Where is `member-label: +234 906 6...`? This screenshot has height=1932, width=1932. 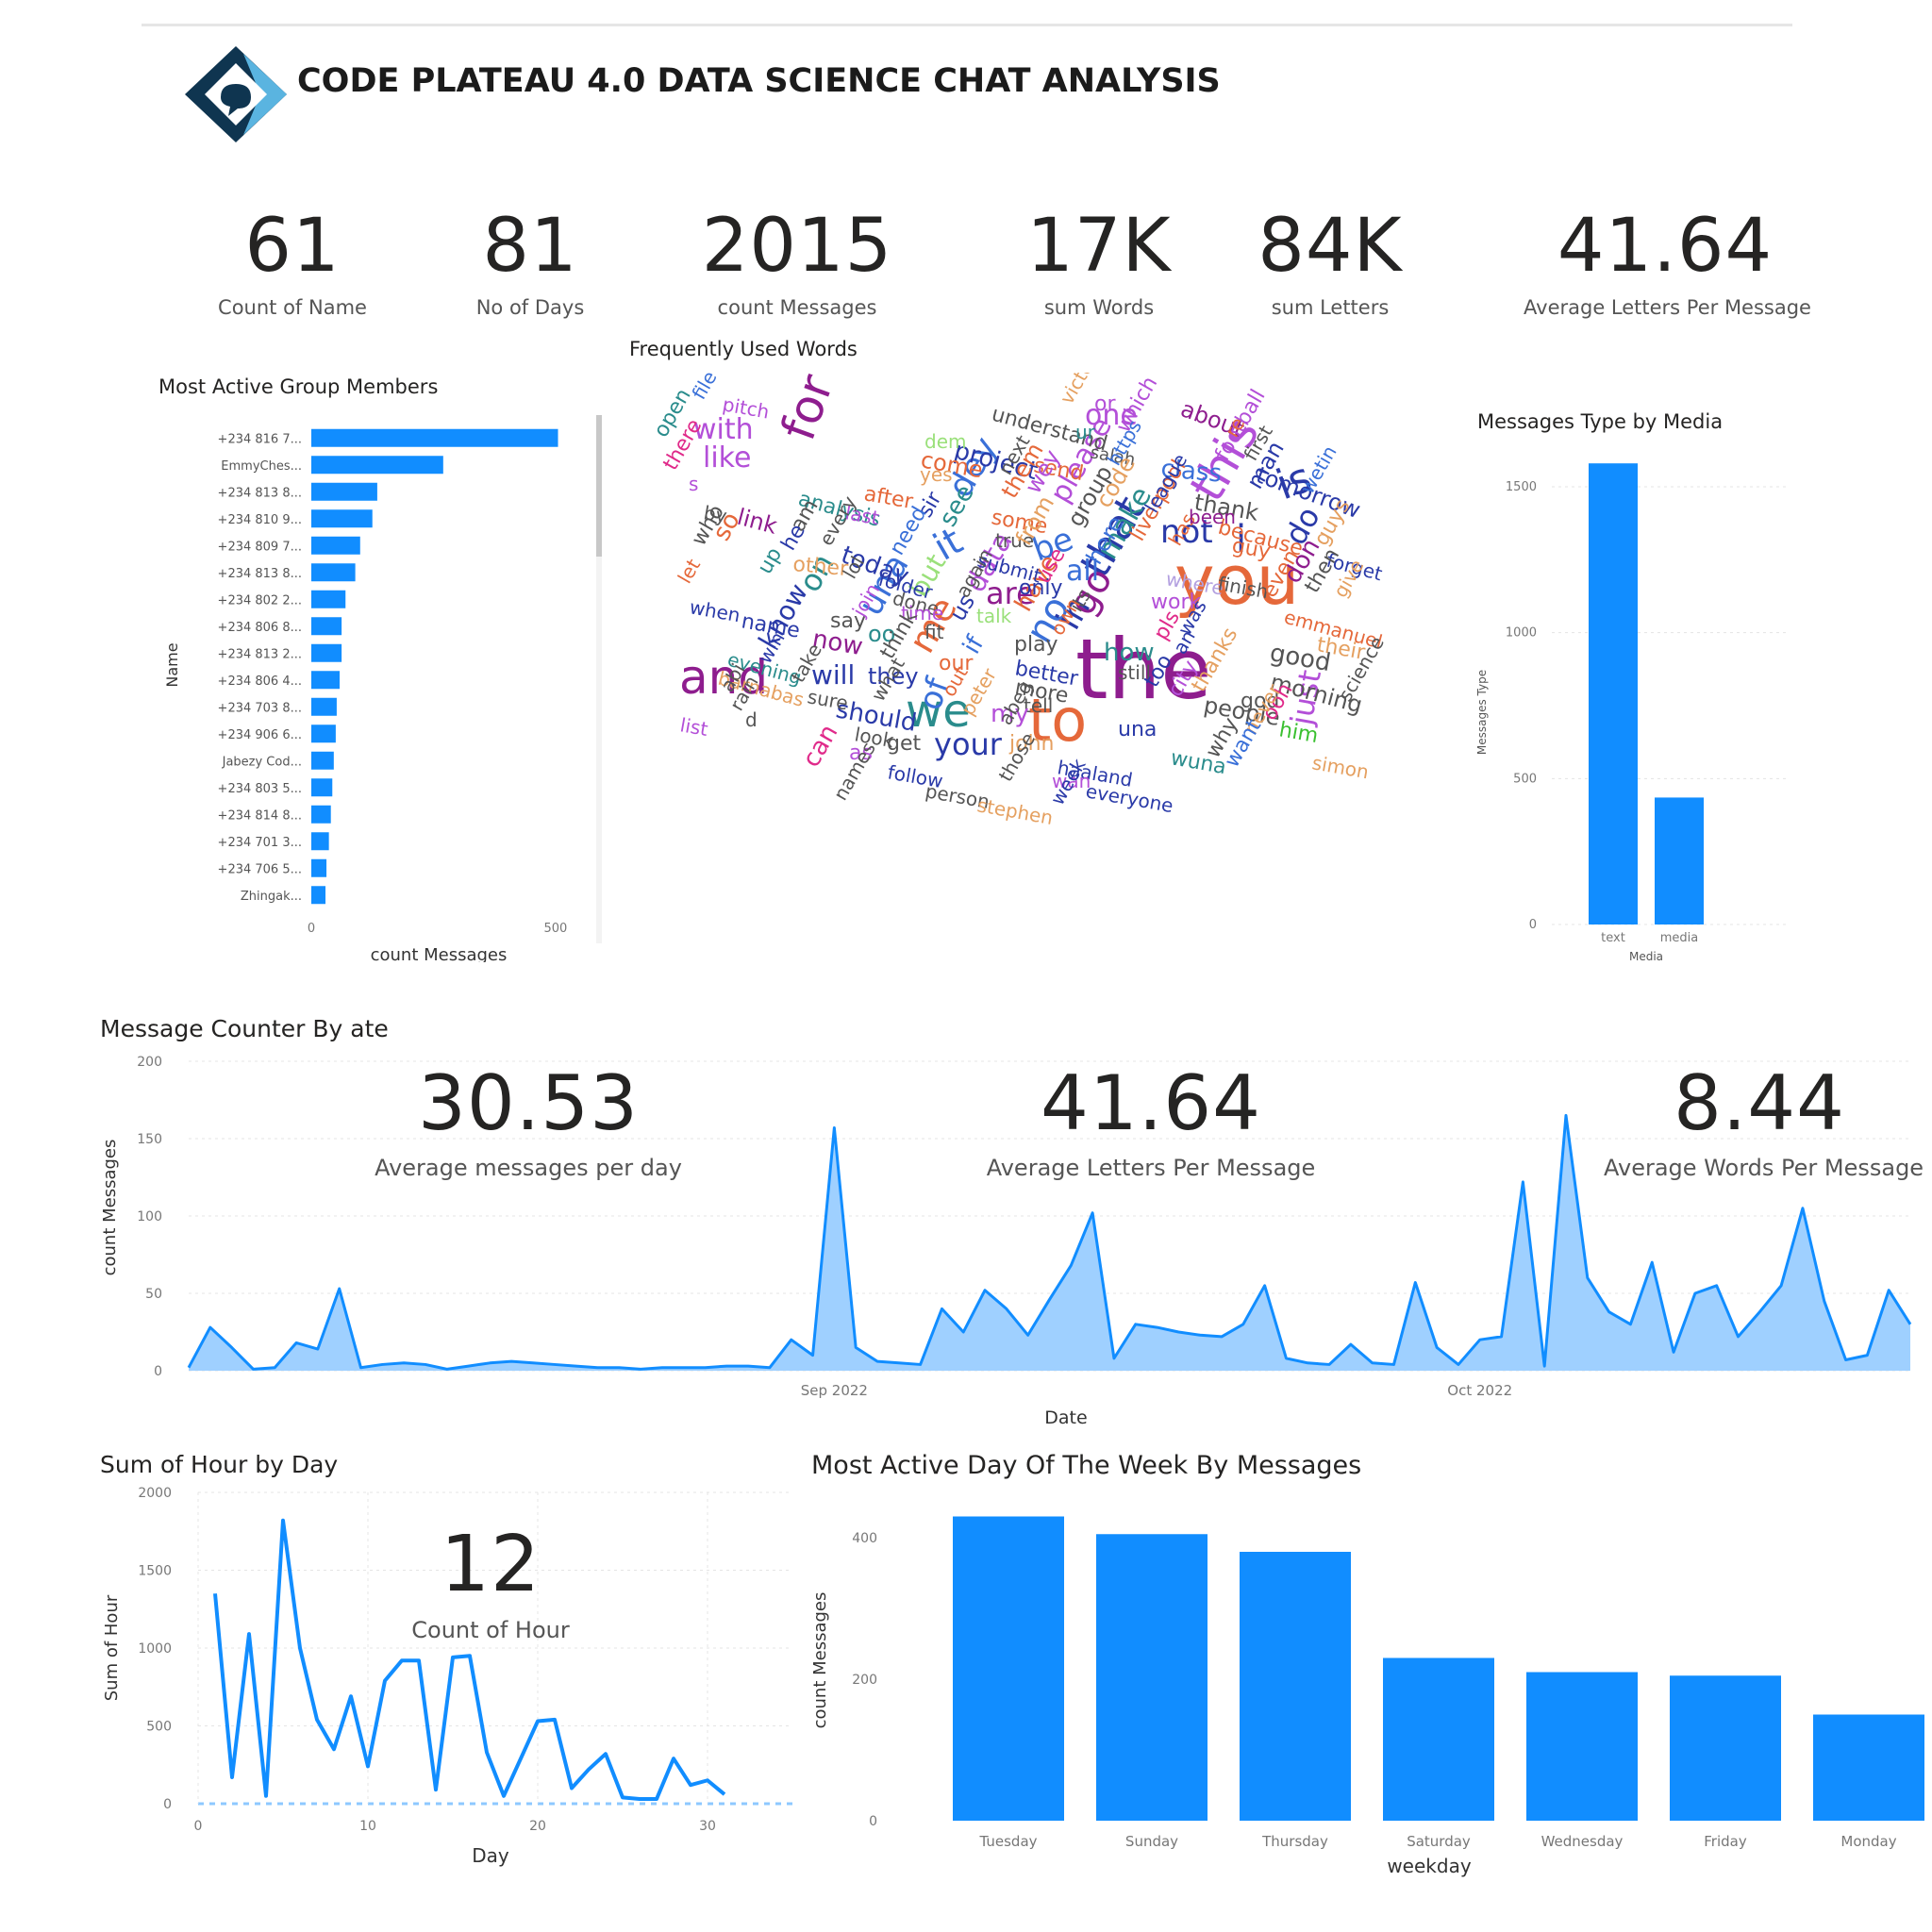 member-label: +234 906 6... is located at coordinates (260, 735).